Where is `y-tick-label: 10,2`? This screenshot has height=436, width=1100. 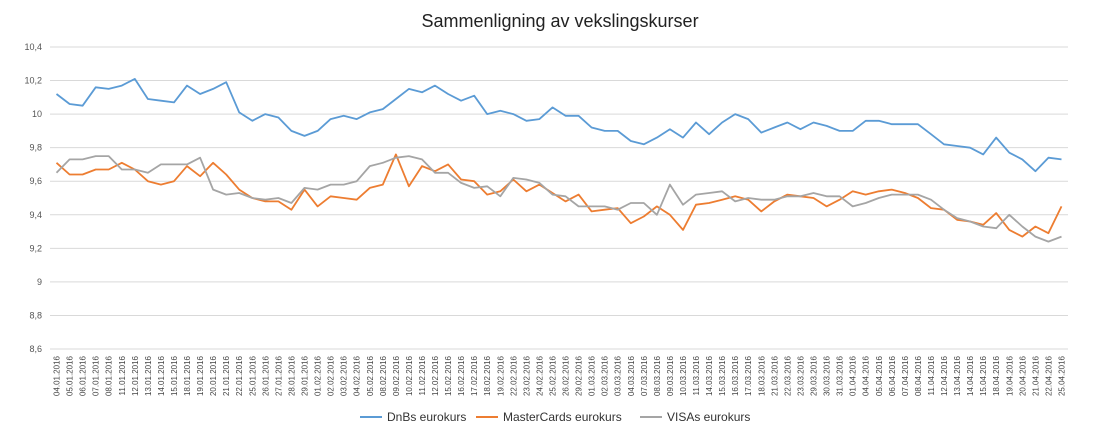 y-tick-label: 10,2 is located at coordinates (33, 81).